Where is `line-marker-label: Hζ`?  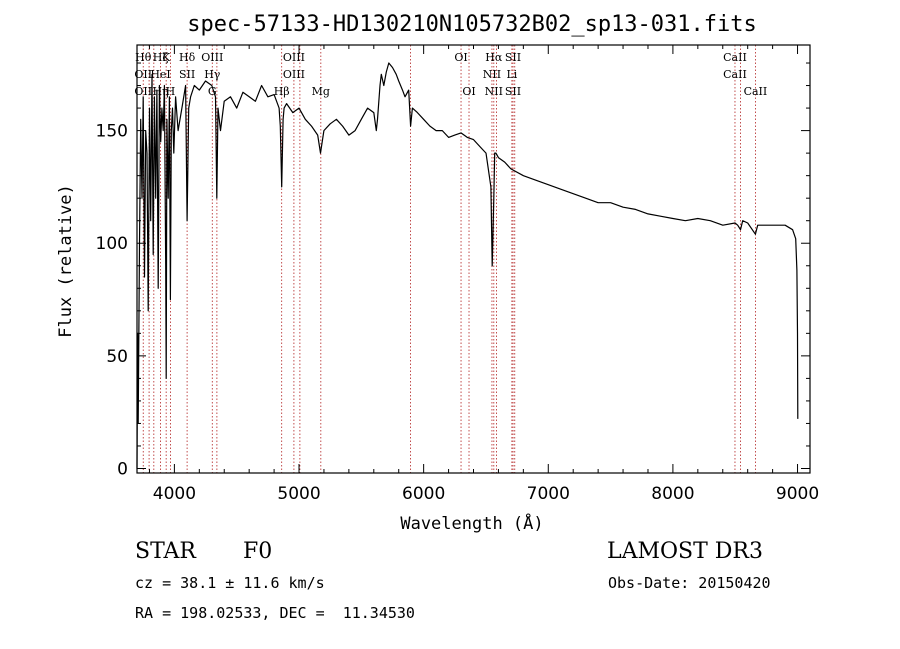
line-marker-label: Hζ is located at coordinates (161, 57).